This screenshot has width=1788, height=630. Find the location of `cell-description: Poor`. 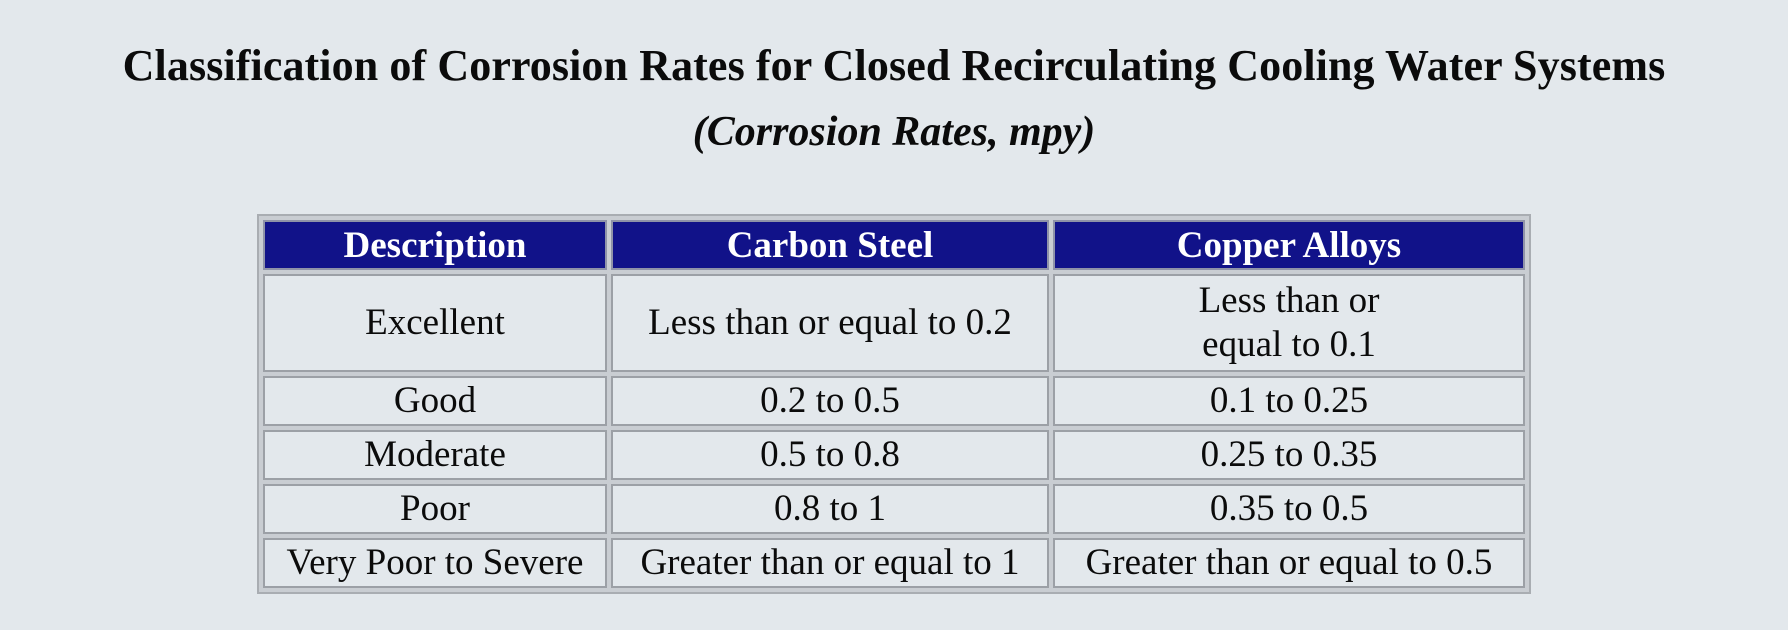

cell-description: Poor is located at coordinates (435, 509).